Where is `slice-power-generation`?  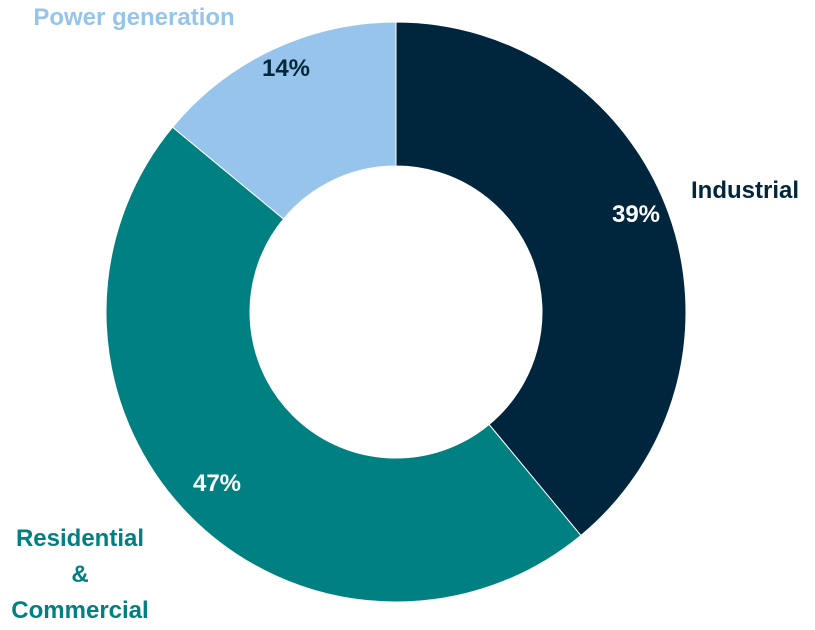 slice-power-generation is located at coordinates (284, 120).